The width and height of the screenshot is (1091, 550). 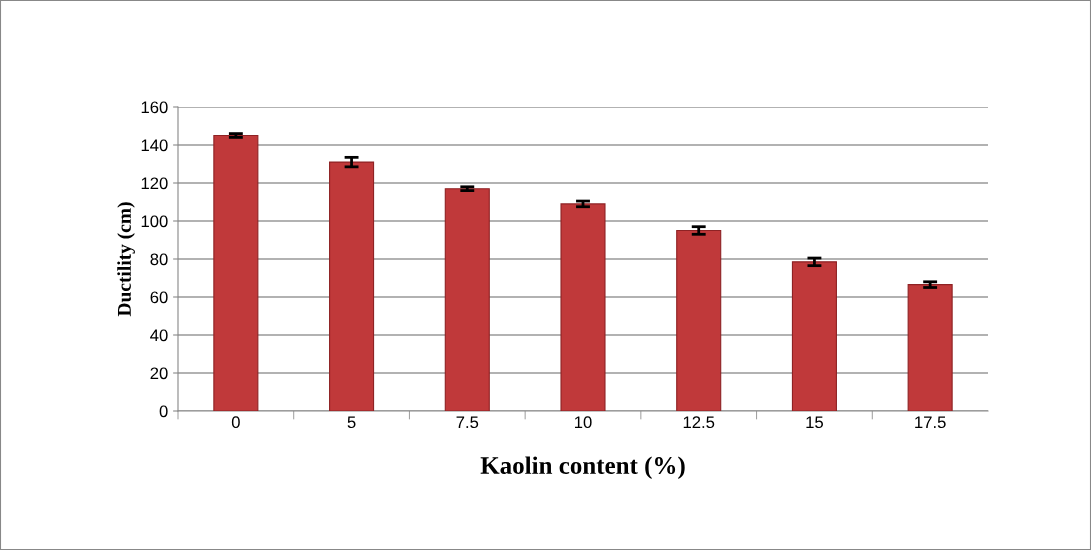 I want to click on y-tick-label: 160, so click(x=154, y=107).